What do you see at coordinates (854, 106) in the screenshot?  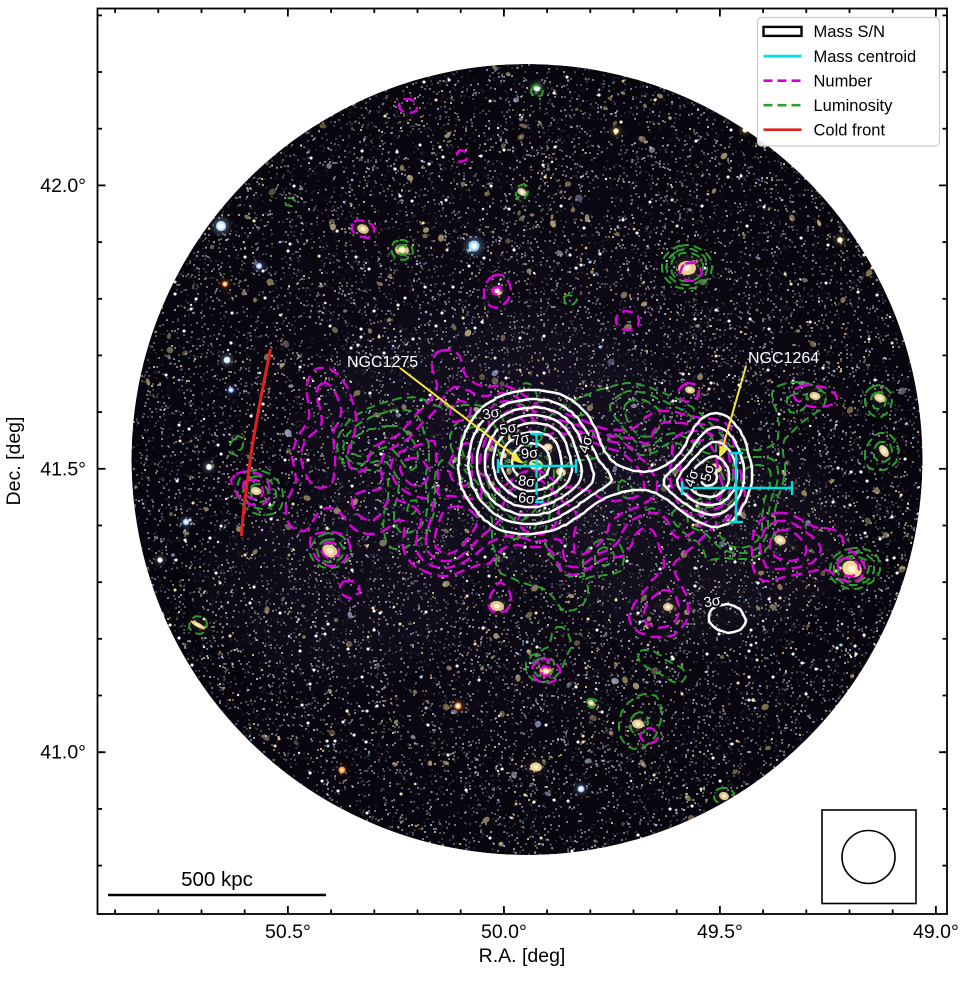 I see `svg-text: Luminosity` at bounding box center [854, 106].